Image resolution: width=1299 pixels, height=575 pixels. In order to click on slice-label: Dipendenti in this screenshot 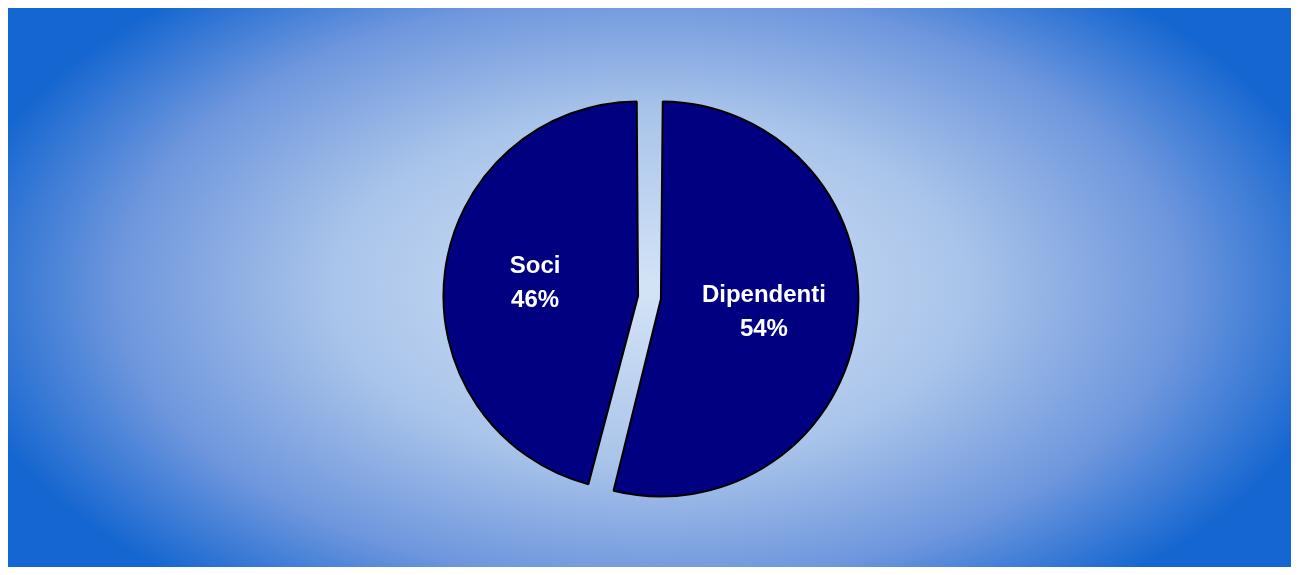, I will do `click(763, 293)`.